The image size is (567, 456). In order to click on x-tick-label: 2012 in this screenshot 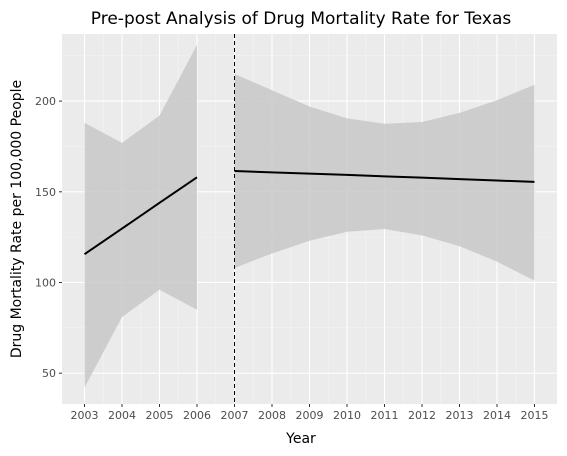, I will do `click(422, 415)`.